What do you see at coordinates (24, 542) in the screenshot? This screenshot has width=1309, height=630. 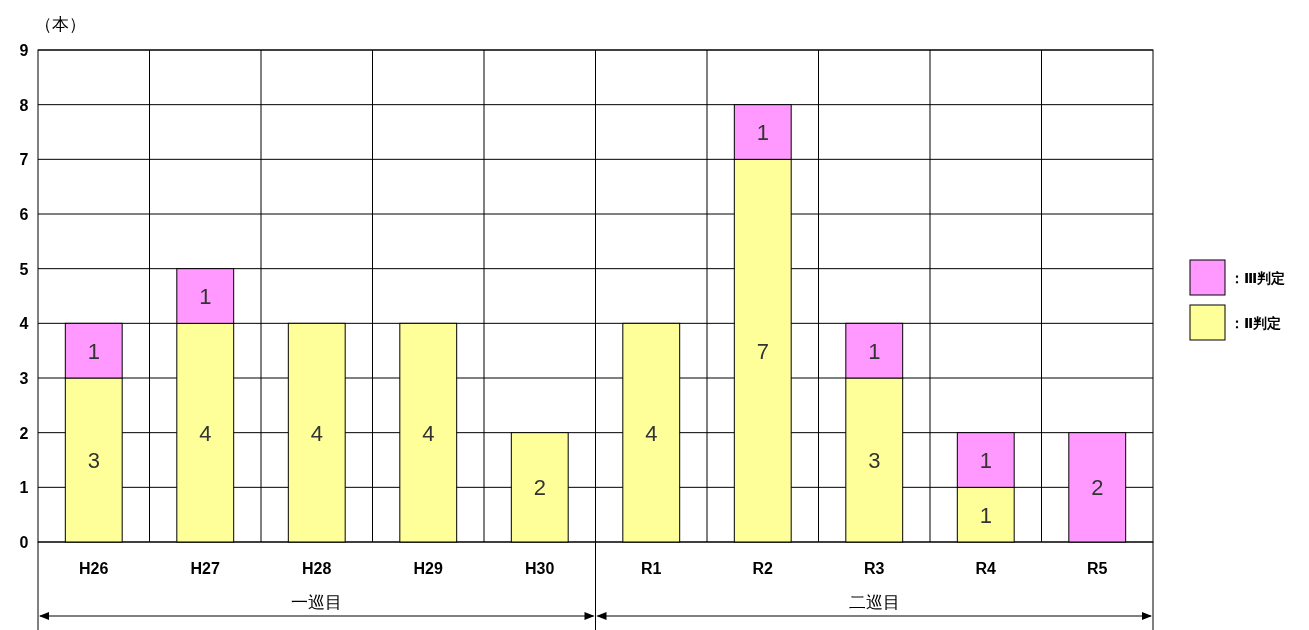 I see `y-tick-label: 0` at bounding box center [24, 542].